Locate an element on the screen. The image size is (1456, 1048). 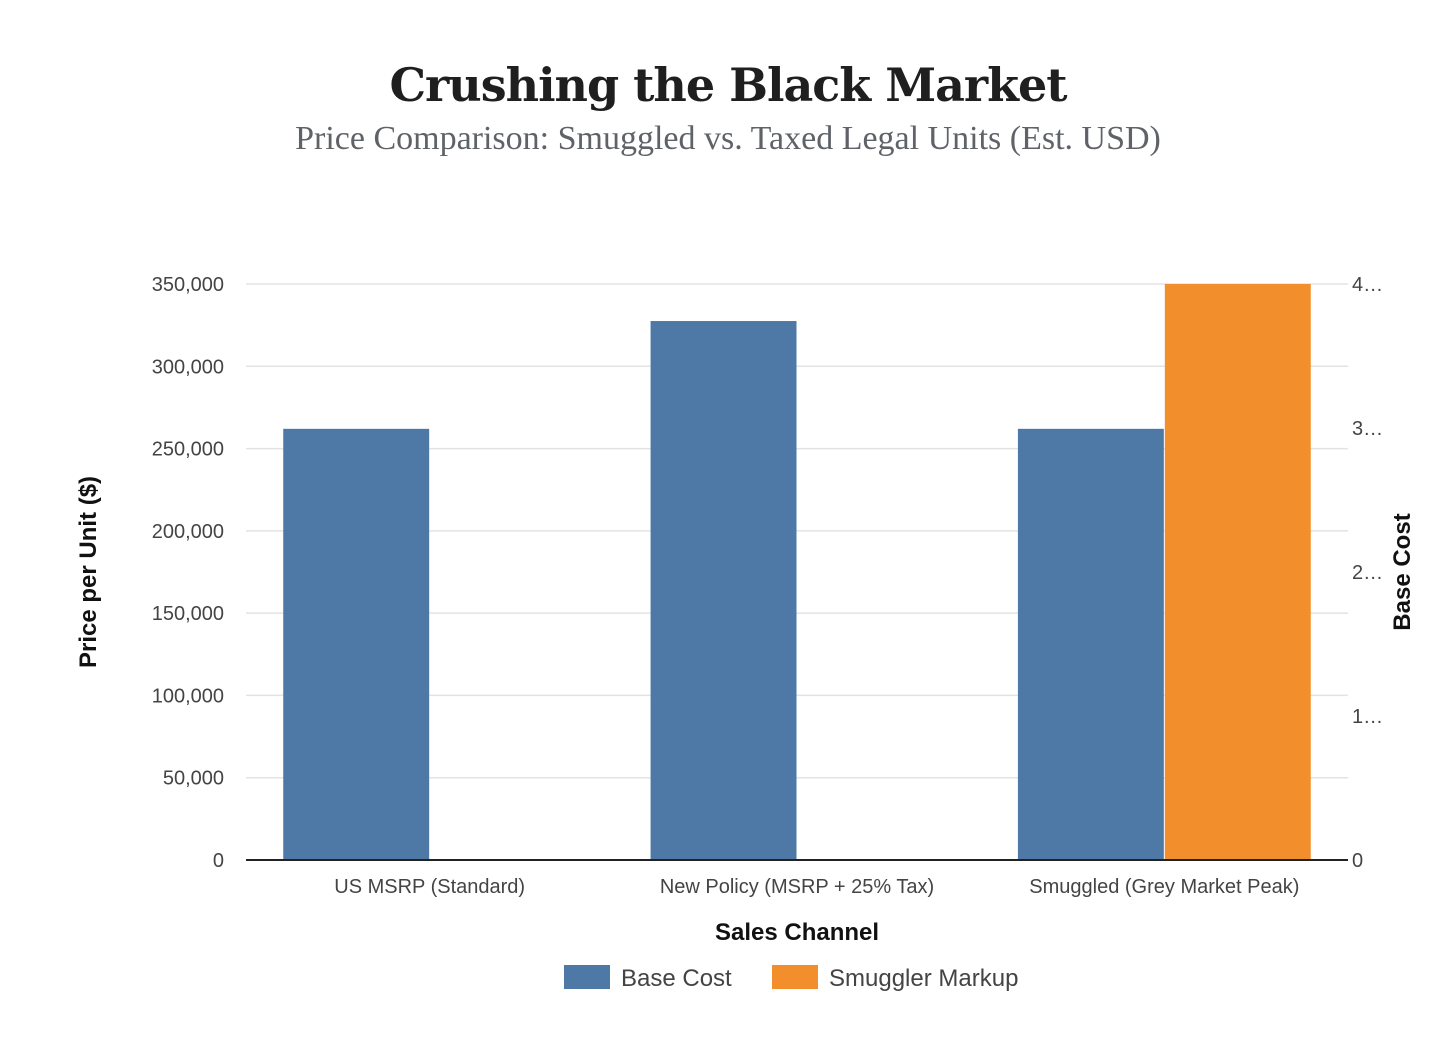
y-tick-label: 150,000 is located at coordinates (188, 614).